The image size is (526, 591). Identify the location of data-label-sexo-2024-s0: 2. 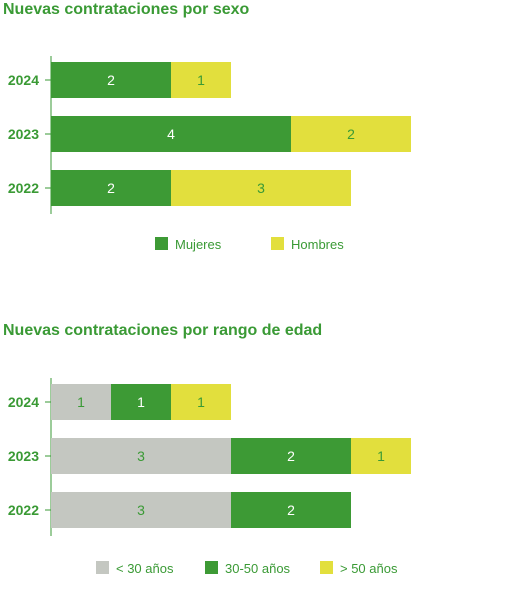
(111, 80).